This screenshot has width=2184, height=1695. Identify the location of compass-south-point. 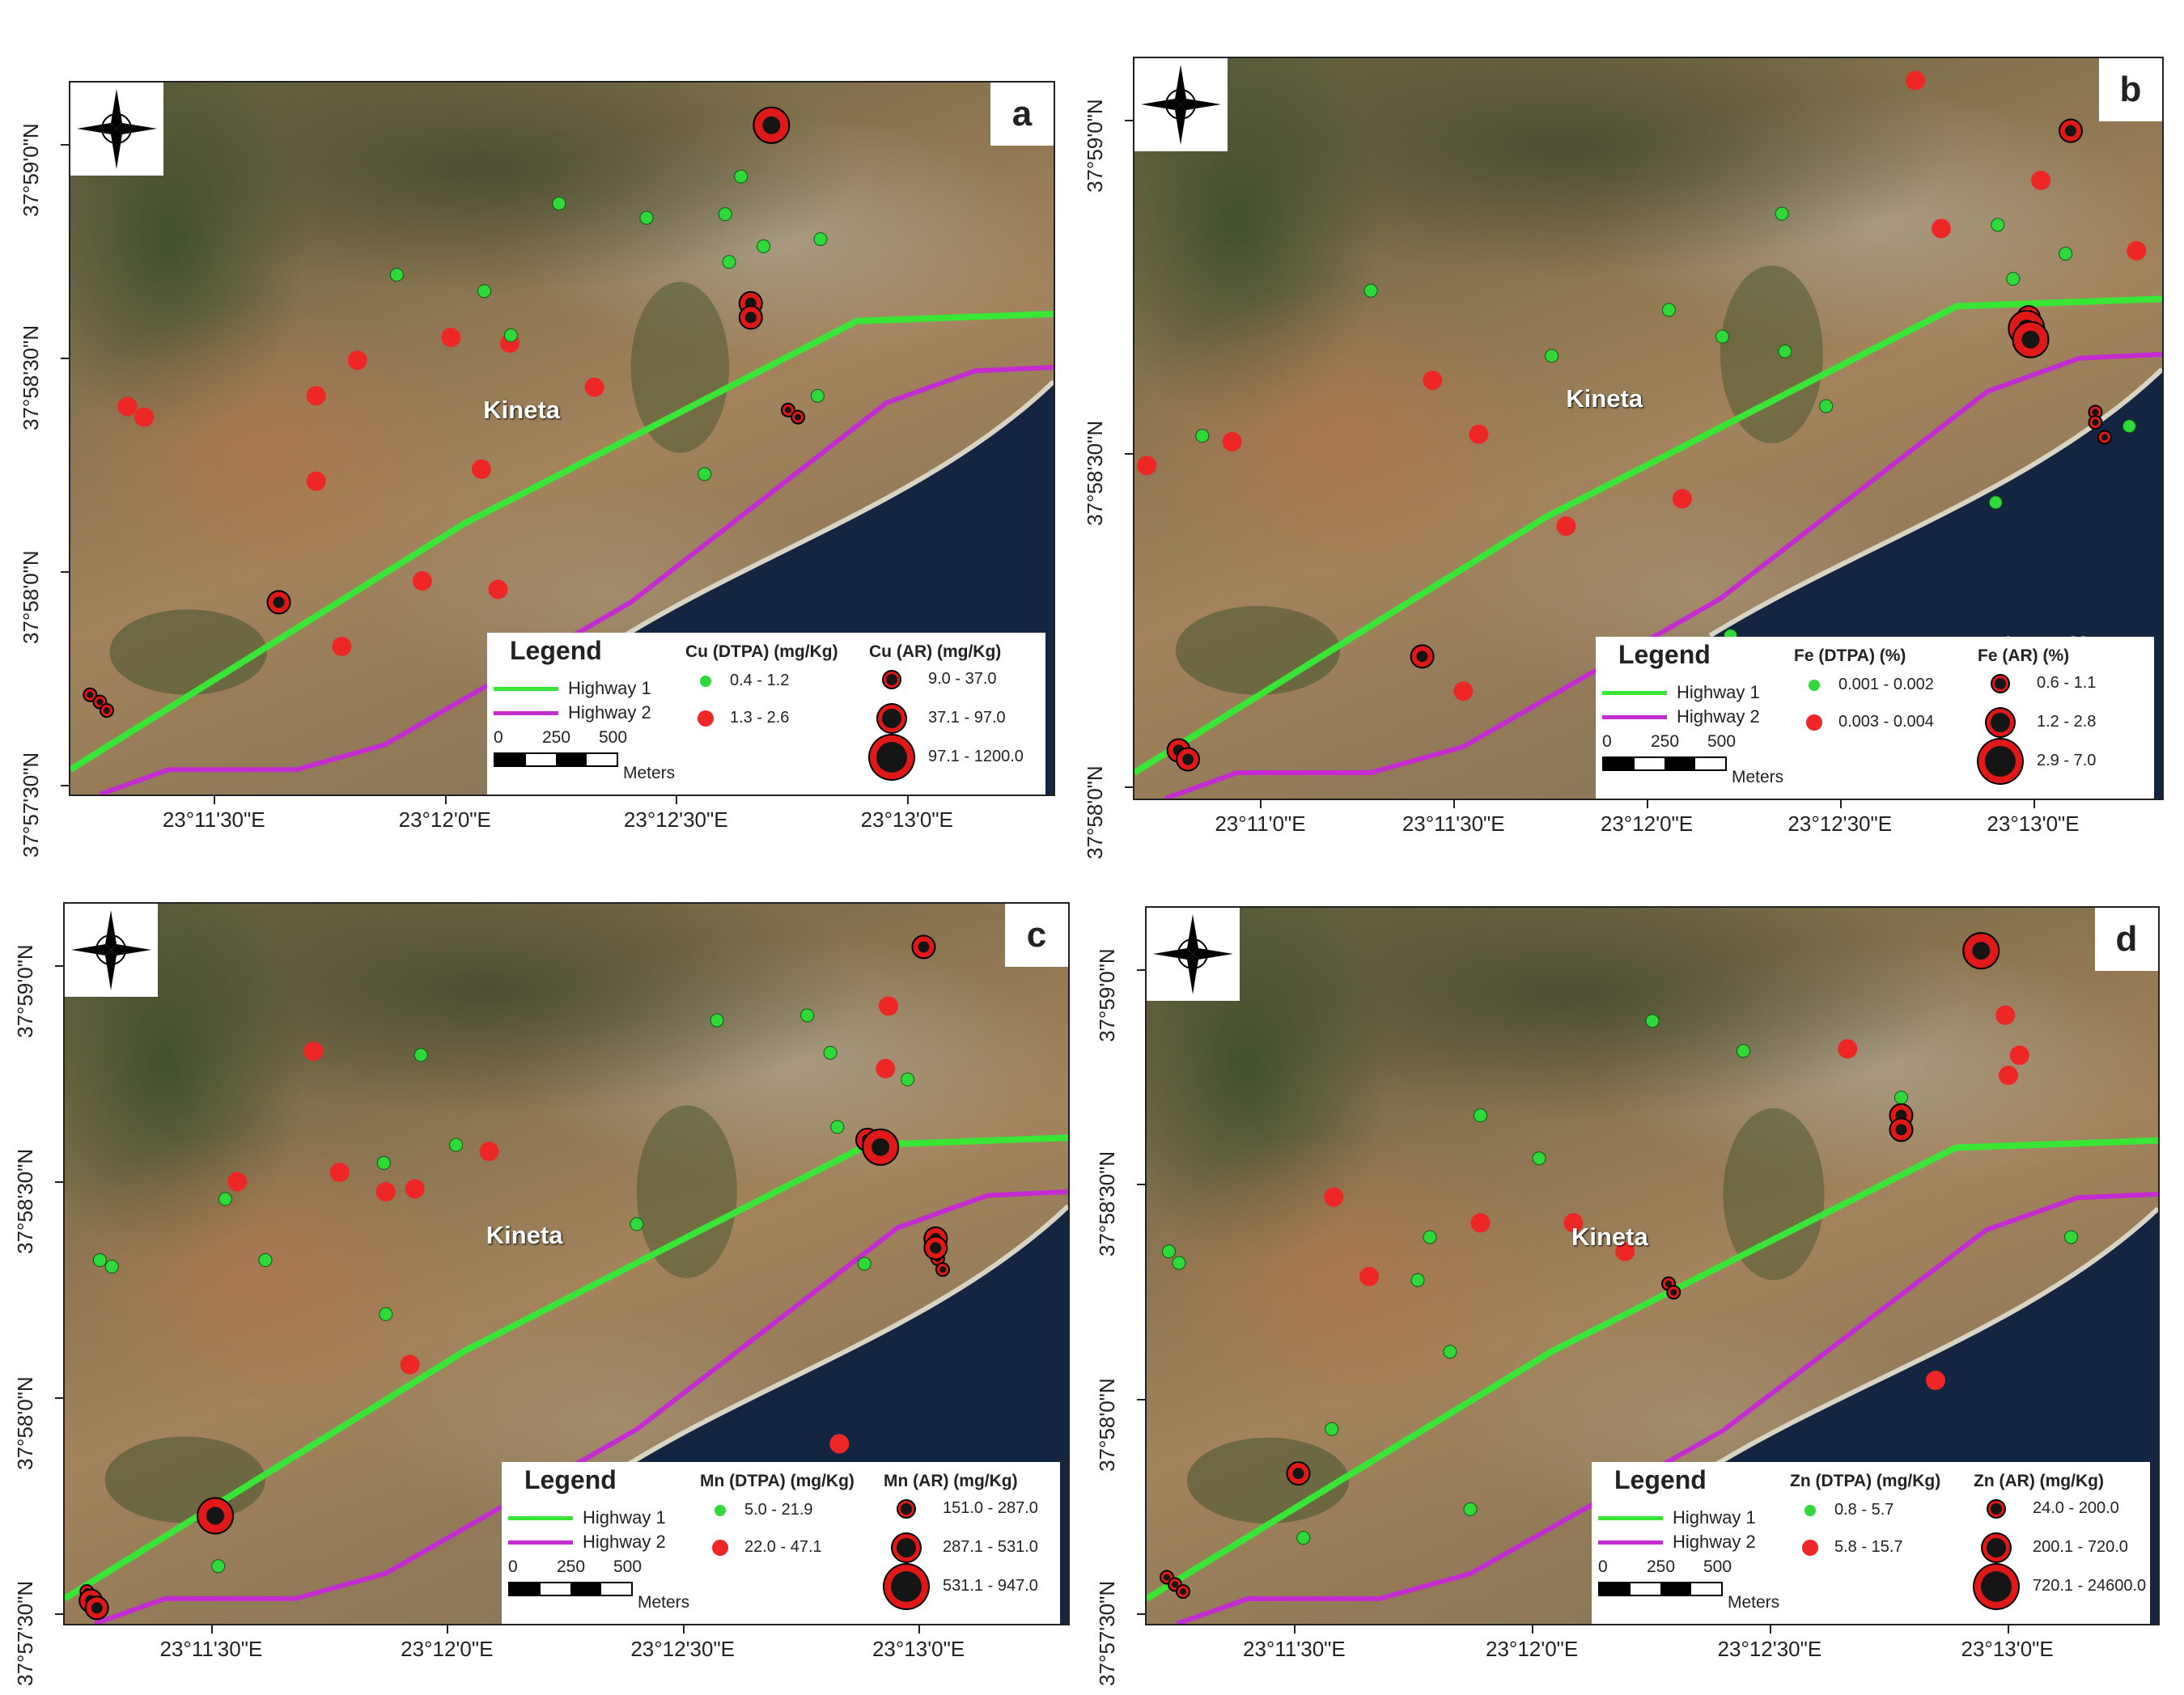
(111, 970).